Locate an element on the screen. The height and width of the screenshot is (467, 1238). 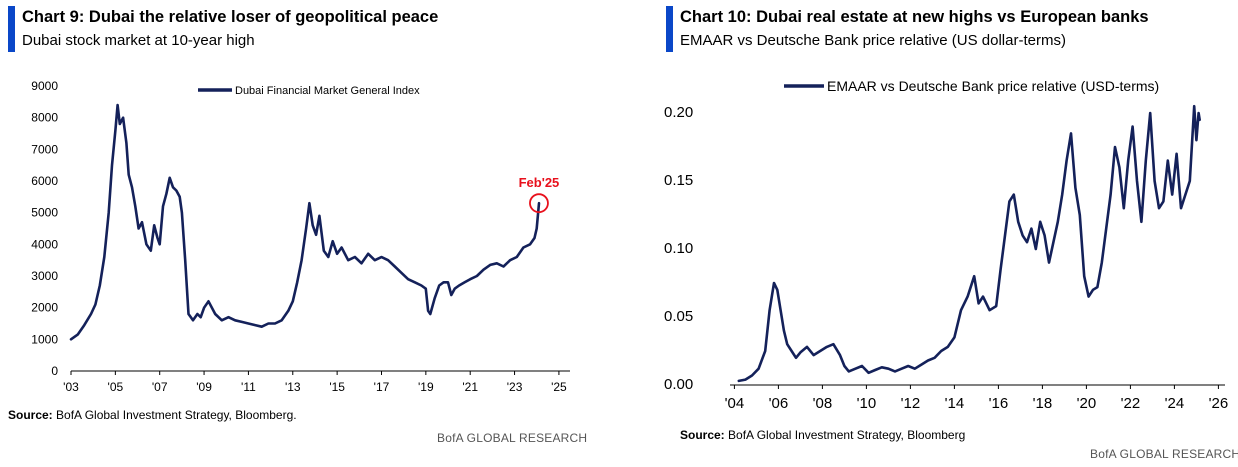
x-tick-label: '11 is located at coordinates (248, 387).